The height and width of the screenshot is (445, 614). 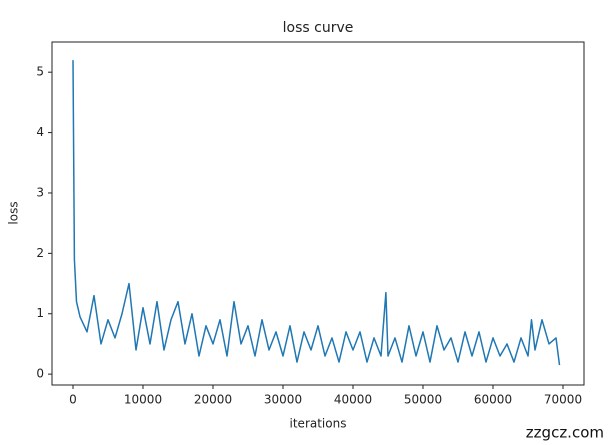 What do you see at coordinates (213, 400) in the screenshot?
I see `x-tick-label: 20000` at bounding box center [213, 400].